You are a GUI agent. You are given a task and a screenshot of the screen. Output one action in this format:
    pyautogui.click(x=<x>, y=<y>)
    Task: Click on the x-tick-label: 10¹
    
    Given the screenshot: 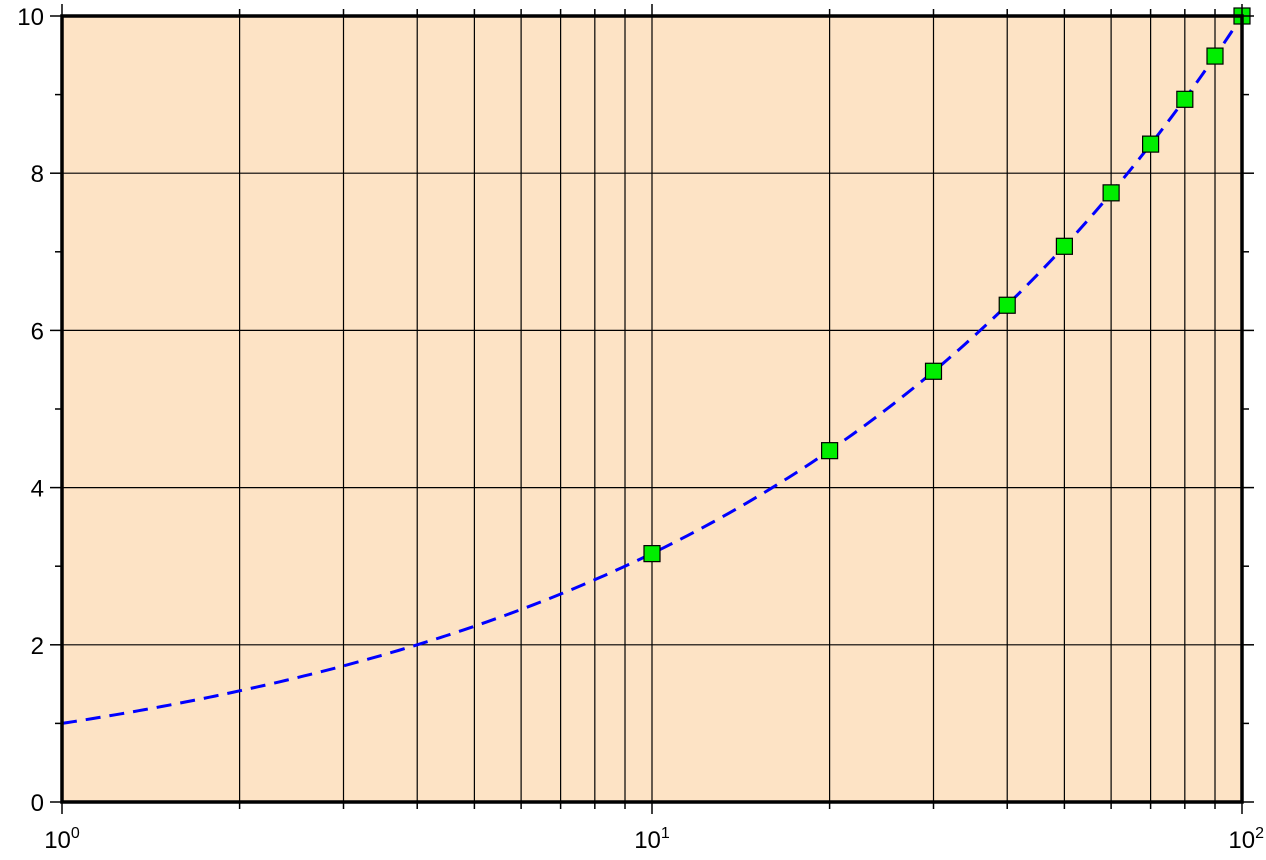 What is the action you would take?
    pyautogui.click(x=652, y=839)
    